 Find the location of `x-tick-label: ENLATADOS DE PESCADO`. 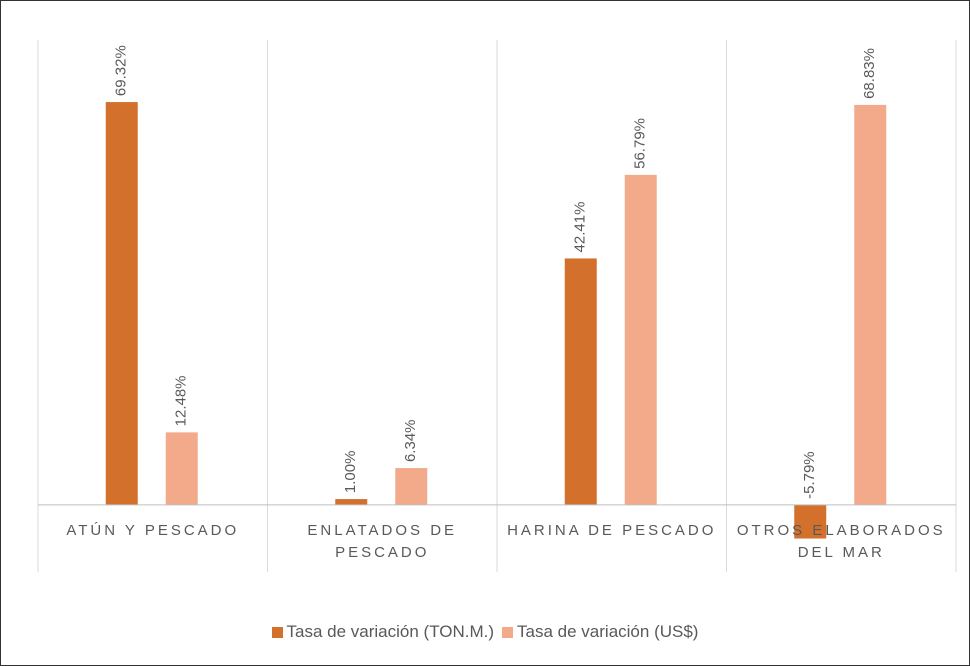

x-tick-label: ENLATADOS DE PESCADO is located at coordinates (382, 541).